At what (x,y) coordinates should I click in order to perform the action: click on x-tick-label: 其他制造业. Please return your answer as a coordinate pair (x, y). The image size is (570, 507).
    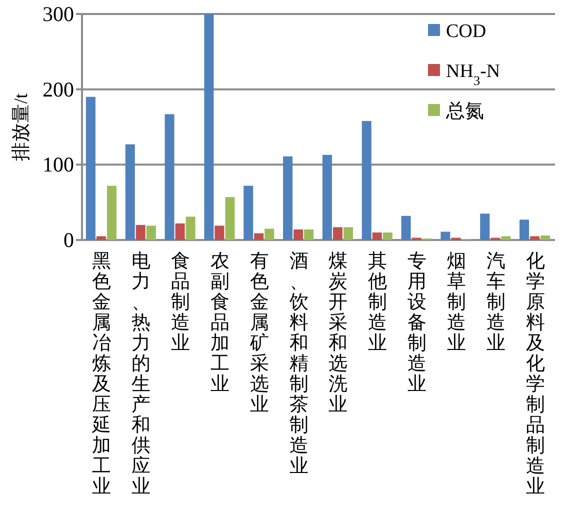
    Looking at the image, I should click on (378, 302).